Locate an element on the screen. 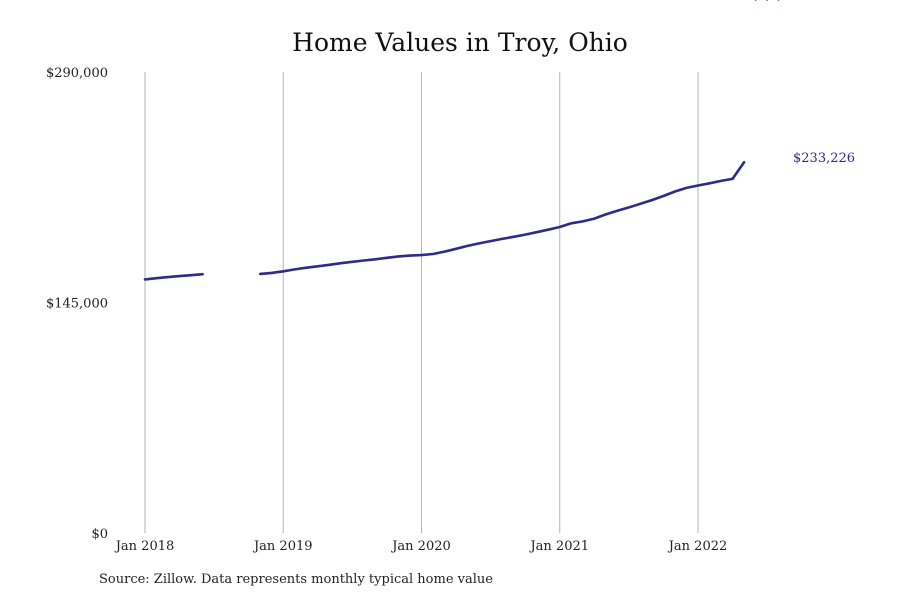  y-tick-label: $145,000 is located at coordinates (77, 304).